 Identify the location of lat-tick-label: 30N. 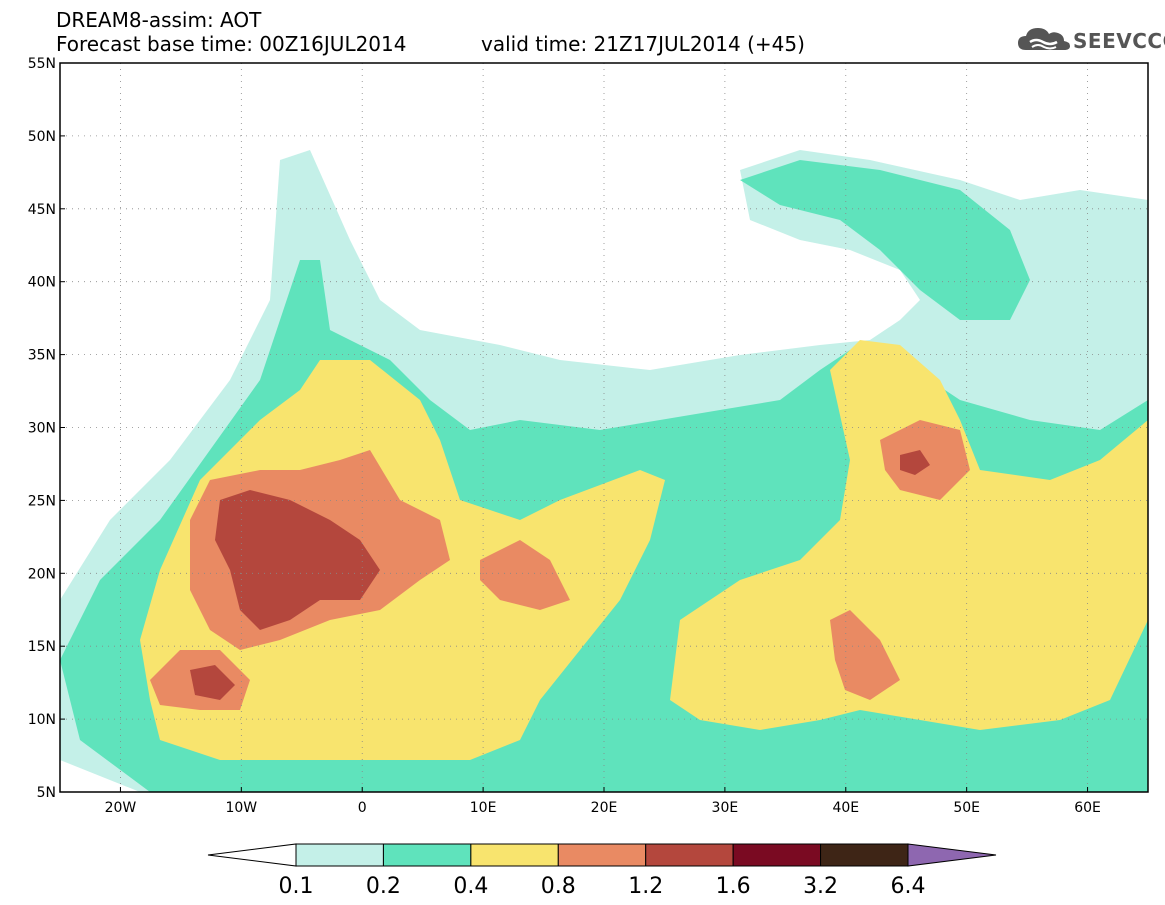
(42, 429).